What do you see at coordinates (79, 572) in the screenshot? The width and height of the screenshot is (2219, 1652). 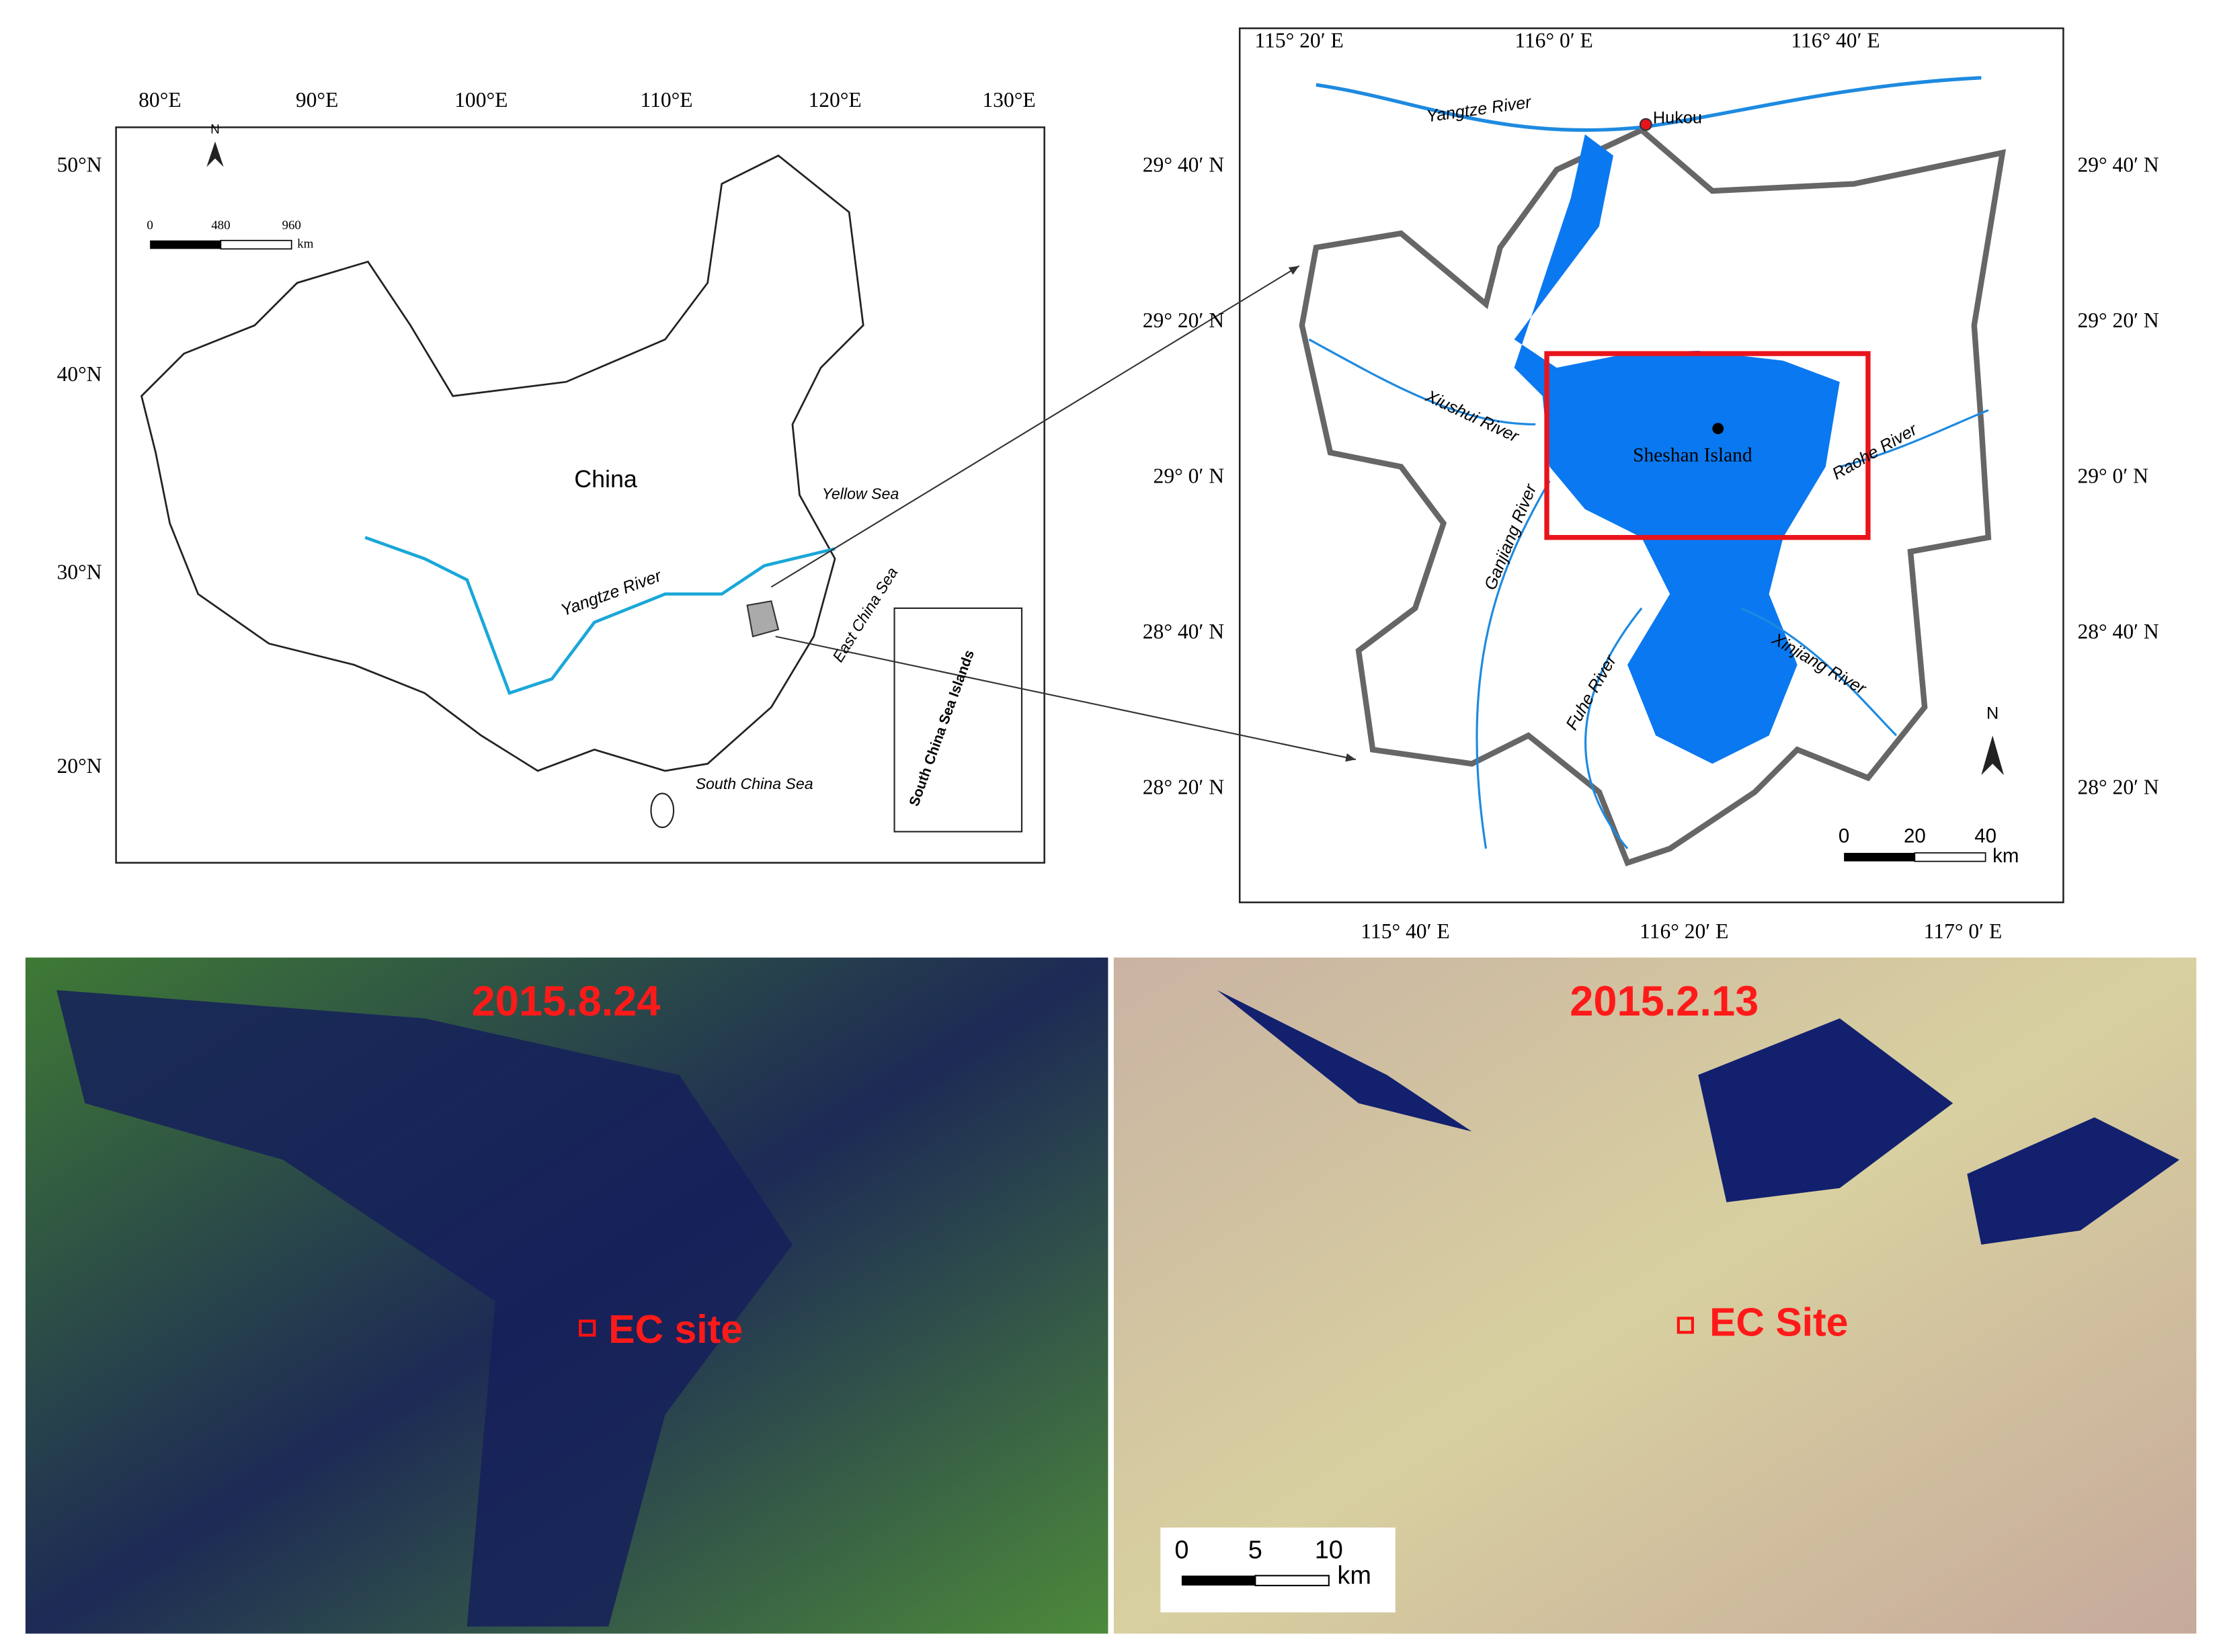 I see `lat-label: 30°N` at bounding box center [79, 572].